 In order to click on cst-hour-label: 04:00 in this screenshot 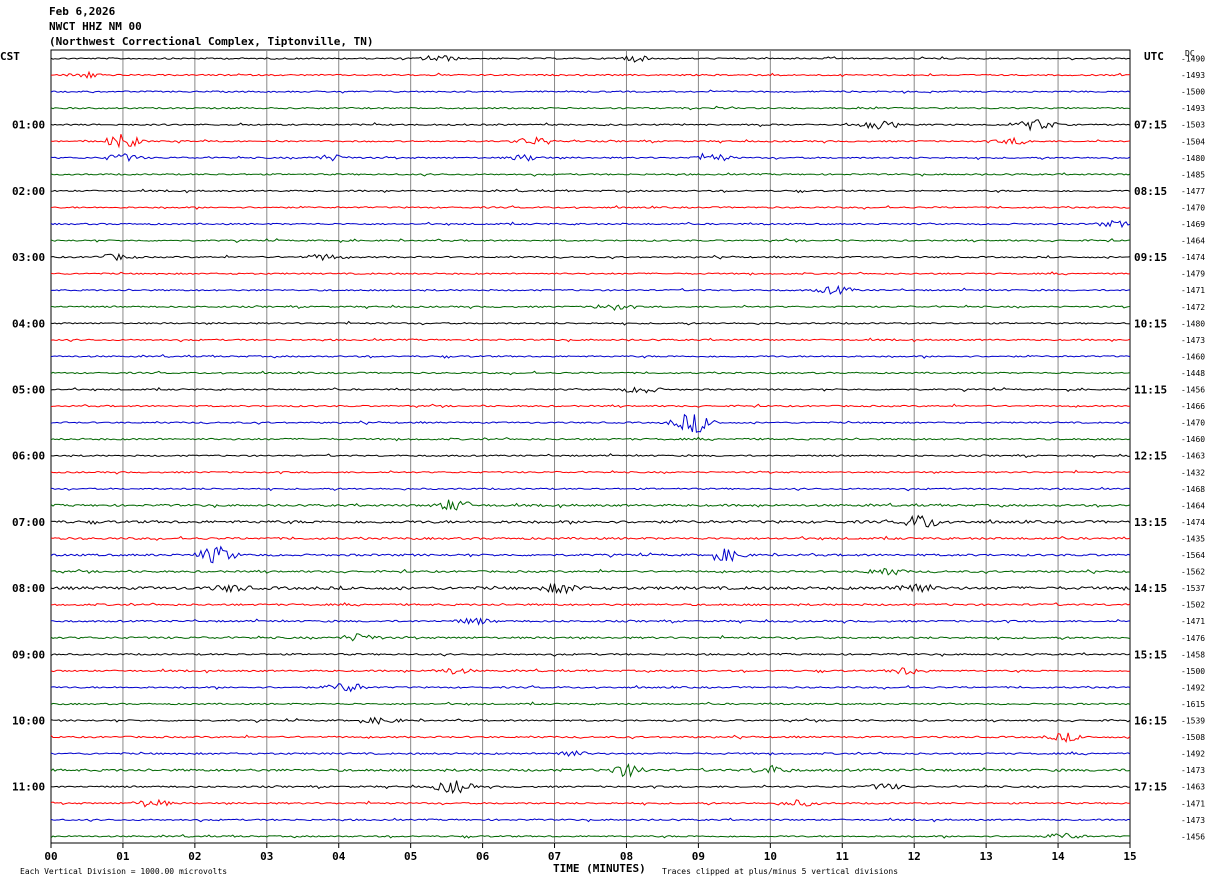, I will do `click(28, 323)`.